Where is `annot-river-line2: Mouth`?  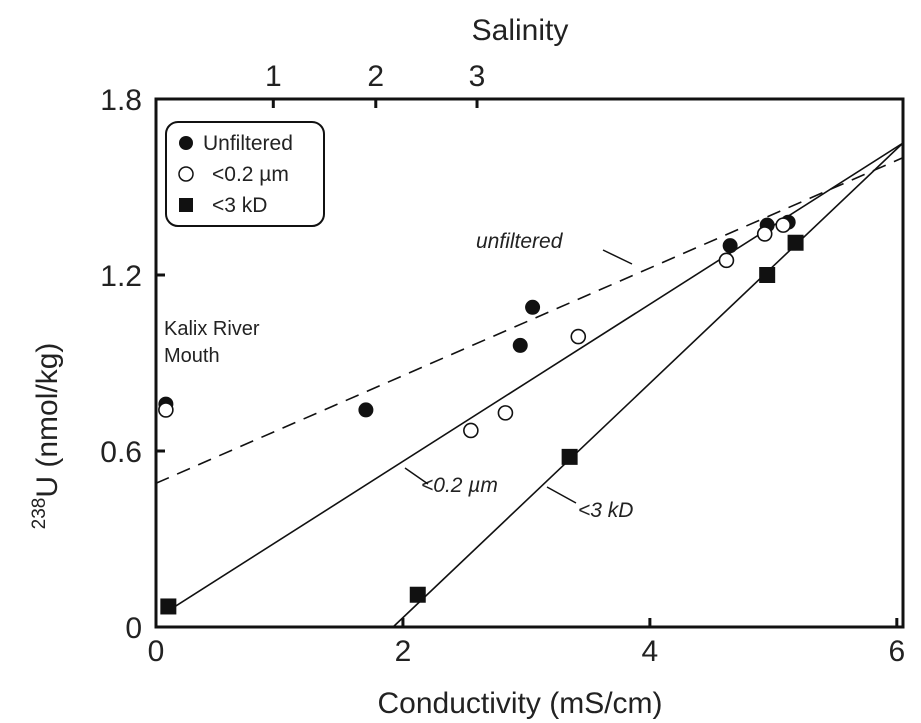
annot-river-line2: Mouth is located at coordinates (192, 356).